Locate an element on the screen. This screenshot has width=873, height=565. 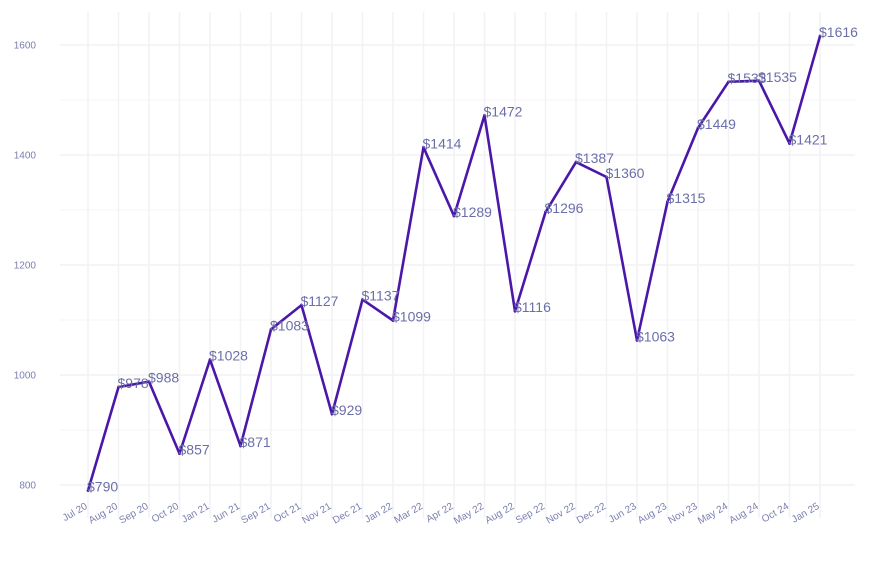
y-tick-label: 1200 is located at coordinates (25, 266).